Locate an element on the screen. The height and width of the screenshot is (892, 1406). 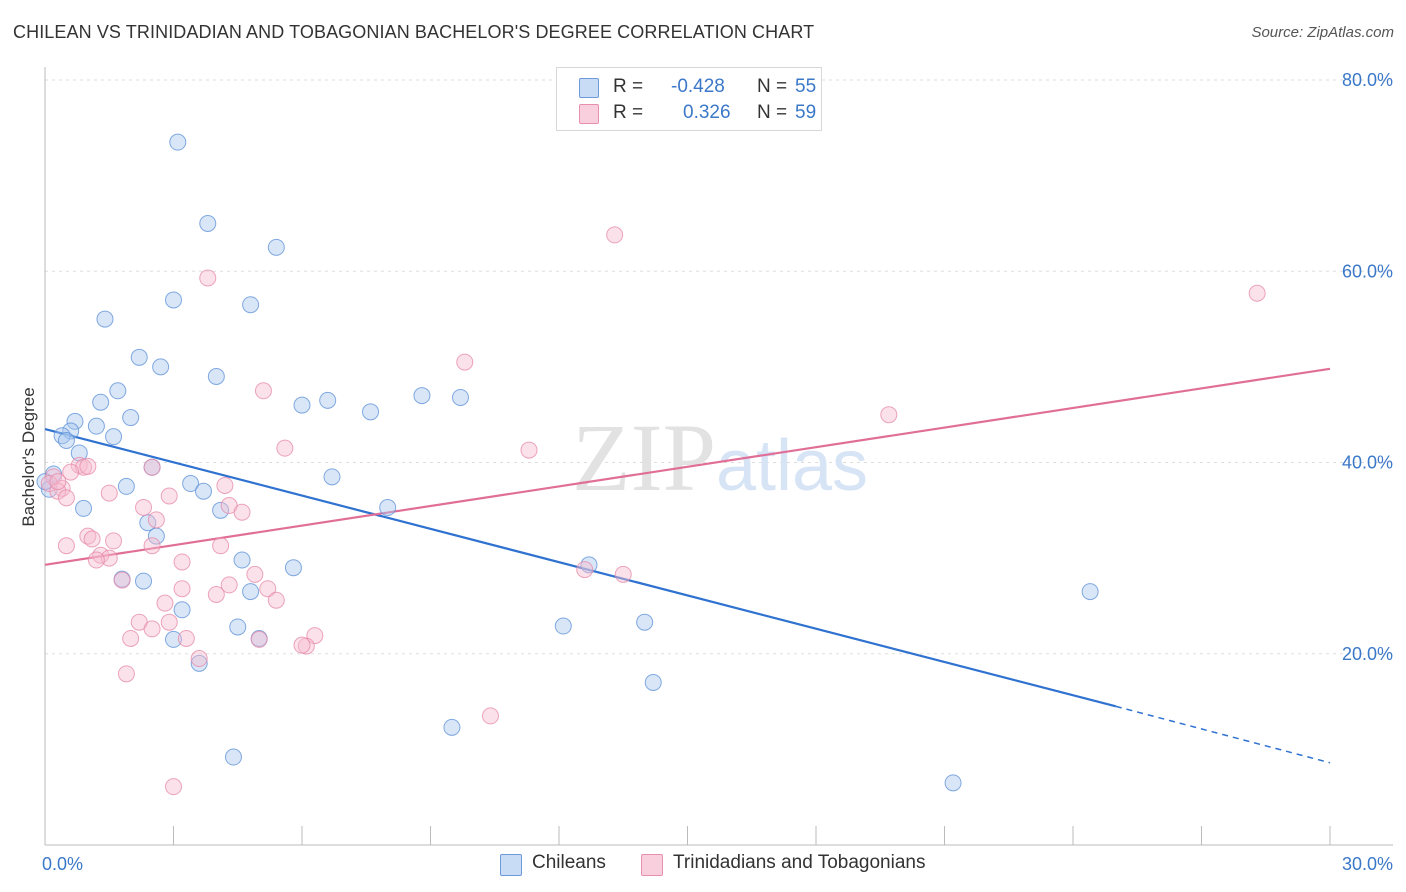
legend-r-label: R = is located at coordinates (628, 86).